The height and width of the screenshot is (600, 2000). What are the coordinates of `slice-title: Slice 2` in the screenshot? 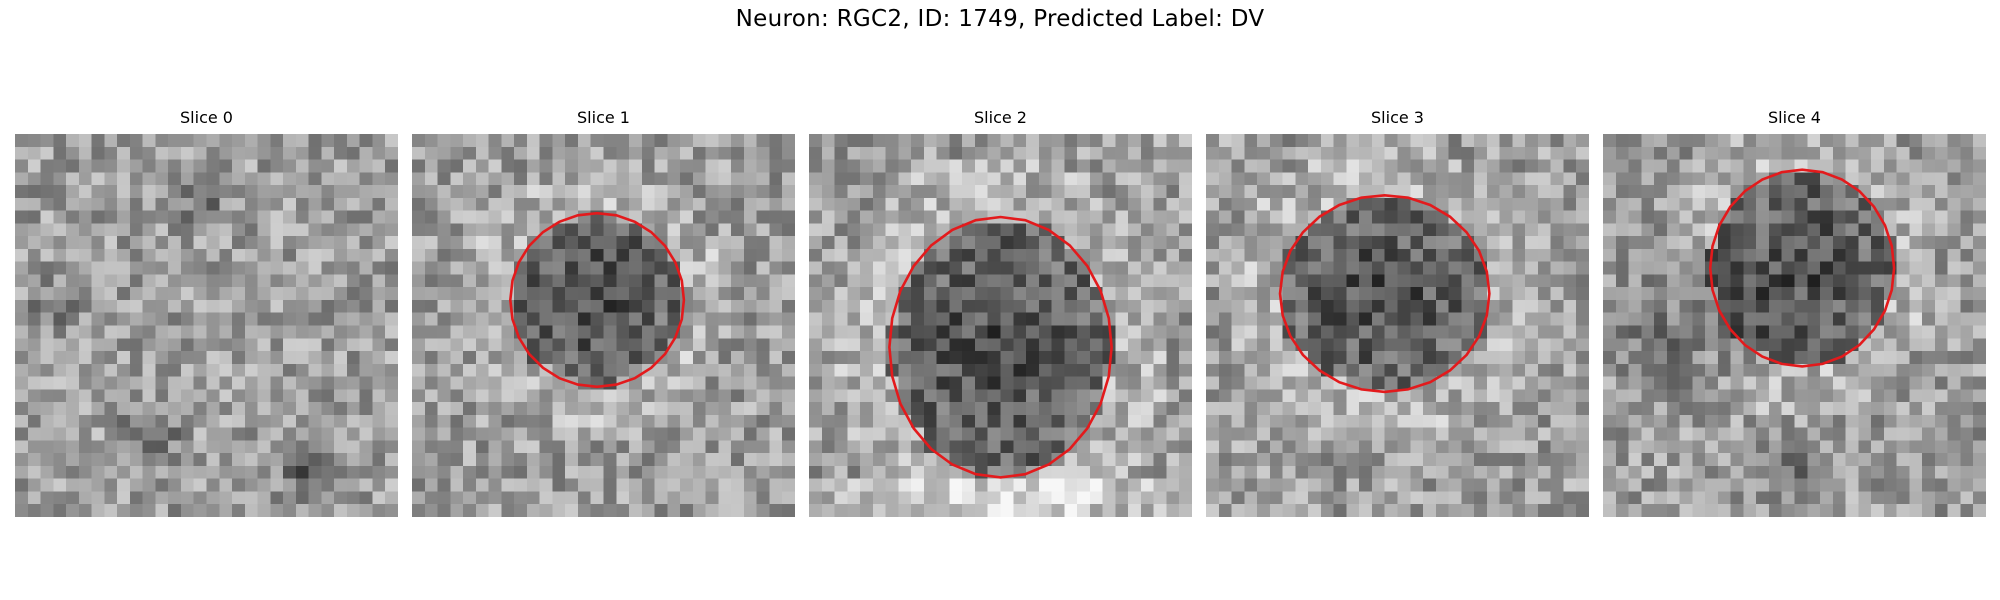 It's located at (1000, 117).